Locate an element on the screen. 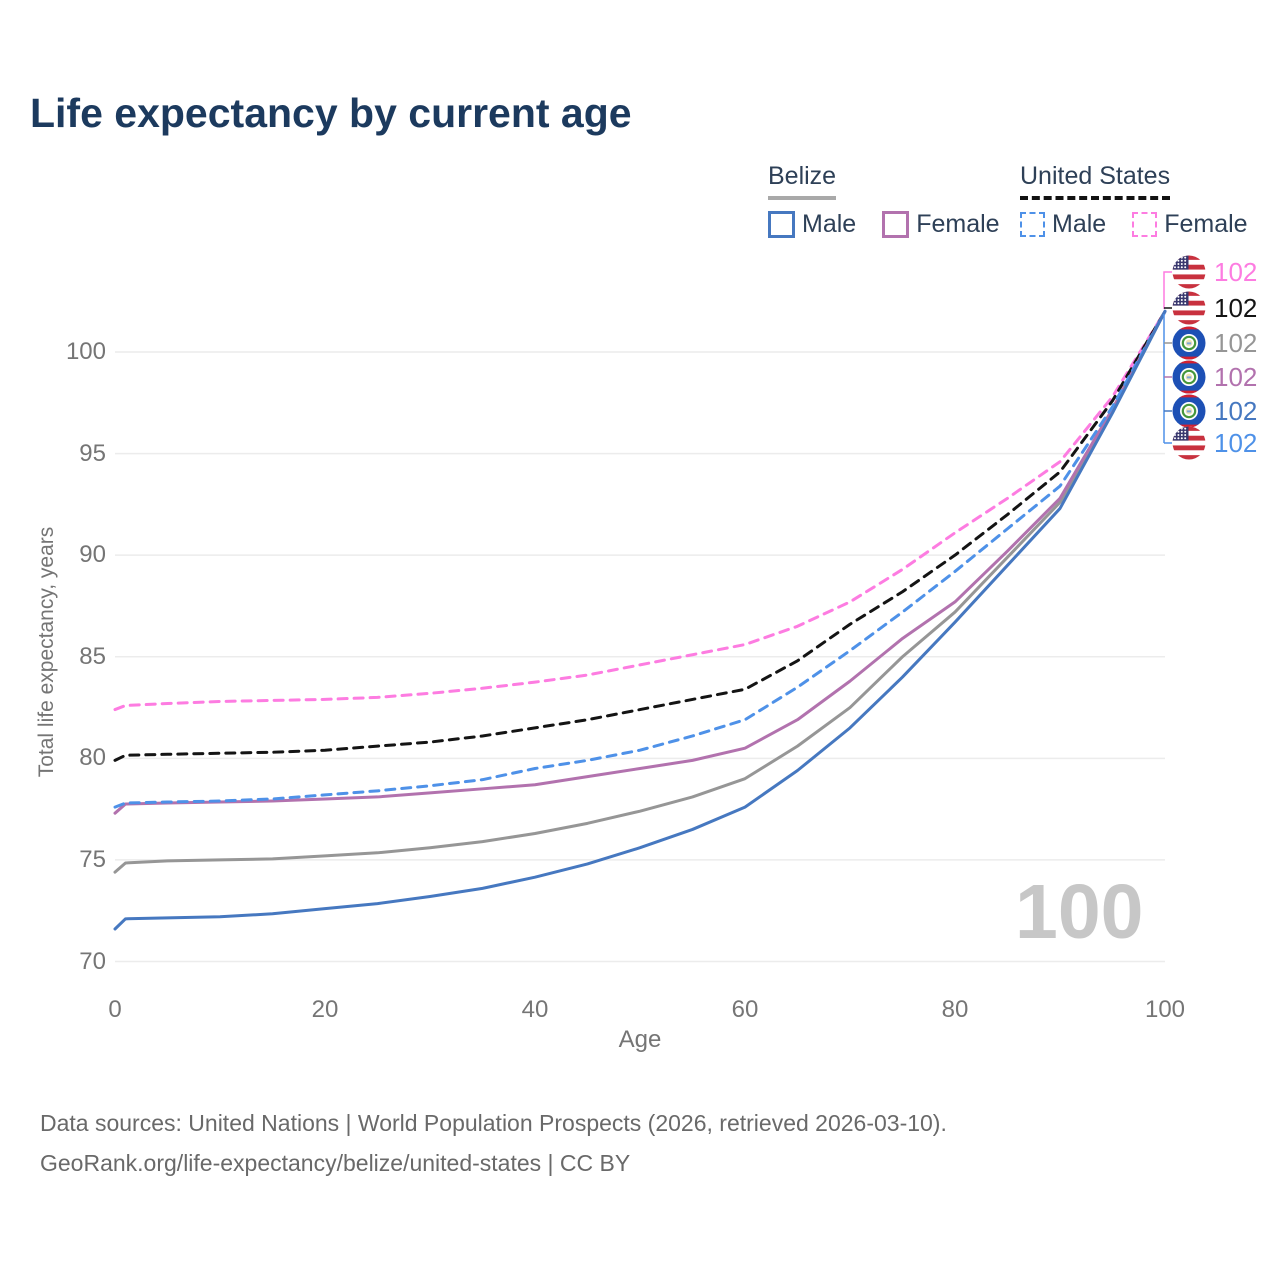 Image resolution: width=1280 pixels, height=1280 pixels. legend-swatch-belize-female is located at coordinates (896, 224).